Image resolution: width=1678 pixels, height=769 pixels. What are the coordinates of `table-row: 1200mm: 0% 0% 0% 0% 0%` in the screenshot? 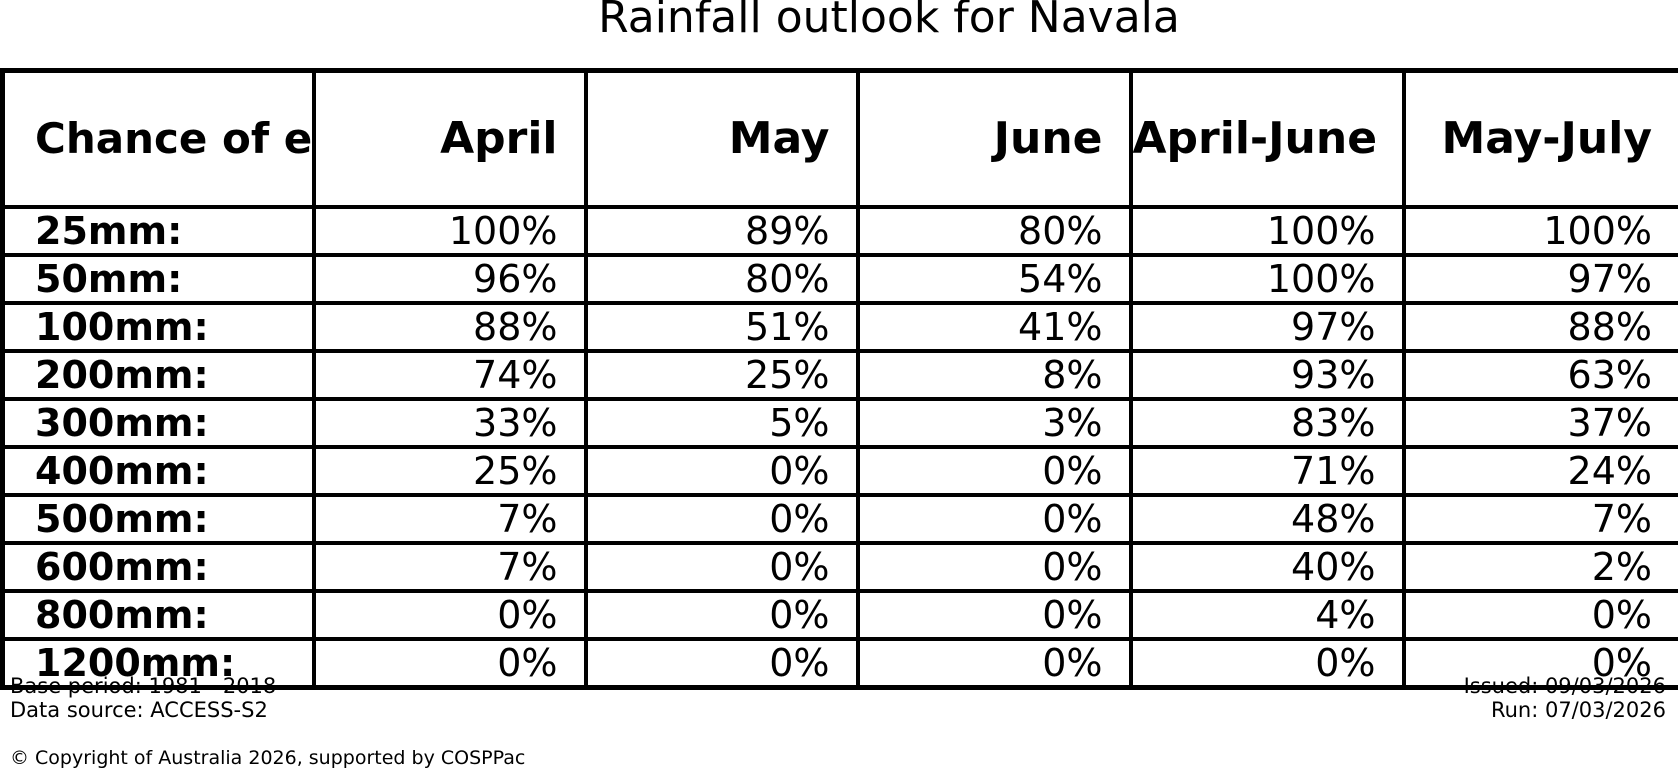 It's located at (839, 662).